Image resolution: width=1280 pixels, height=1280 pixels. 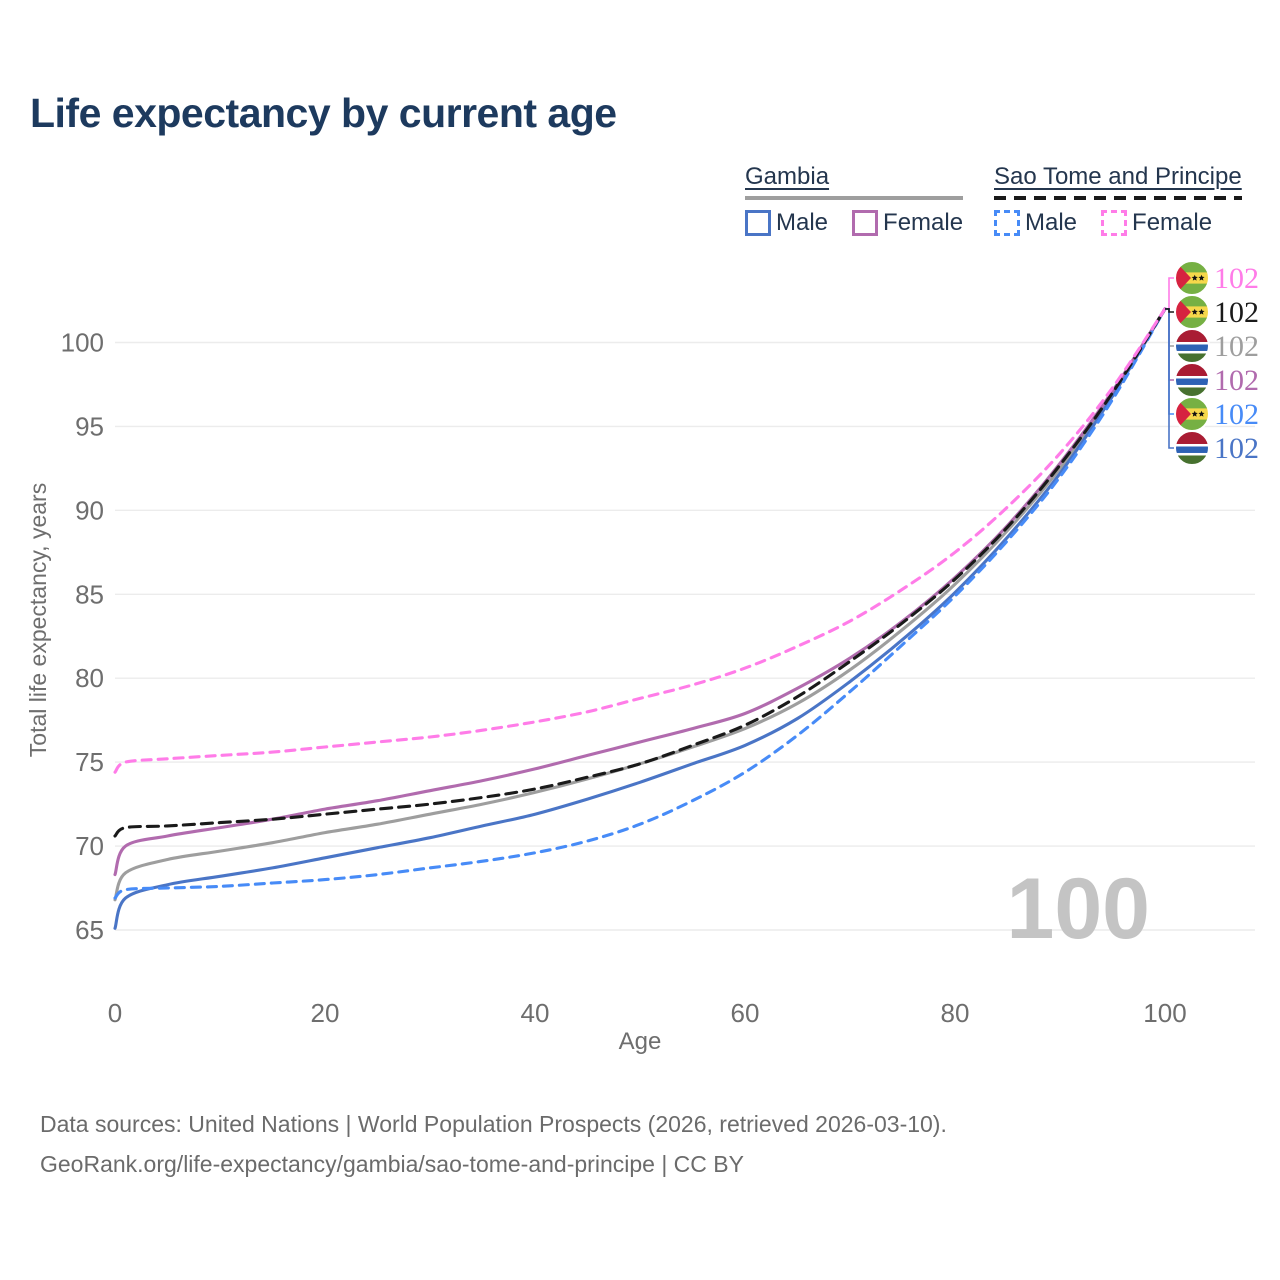 I want to click on age-watermark: 100, so click(x=1079, y=909).